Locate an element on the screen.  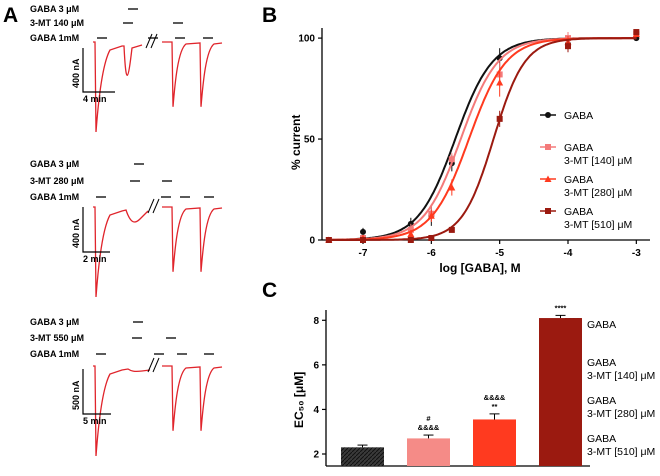
b-x-axis-label: log [GABA], M is located at coordinates (479, 268).